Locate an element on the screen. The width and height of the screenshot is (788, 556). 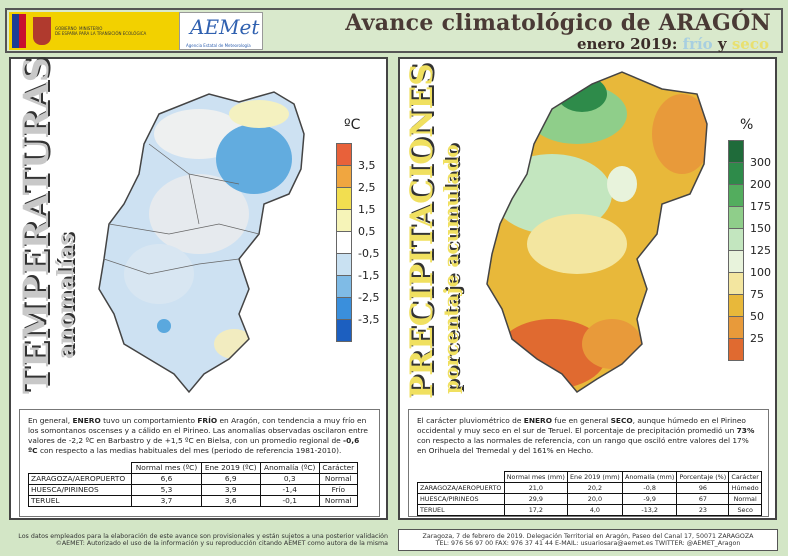
subtitle-dry: seco is located at coordinates (750, 44).